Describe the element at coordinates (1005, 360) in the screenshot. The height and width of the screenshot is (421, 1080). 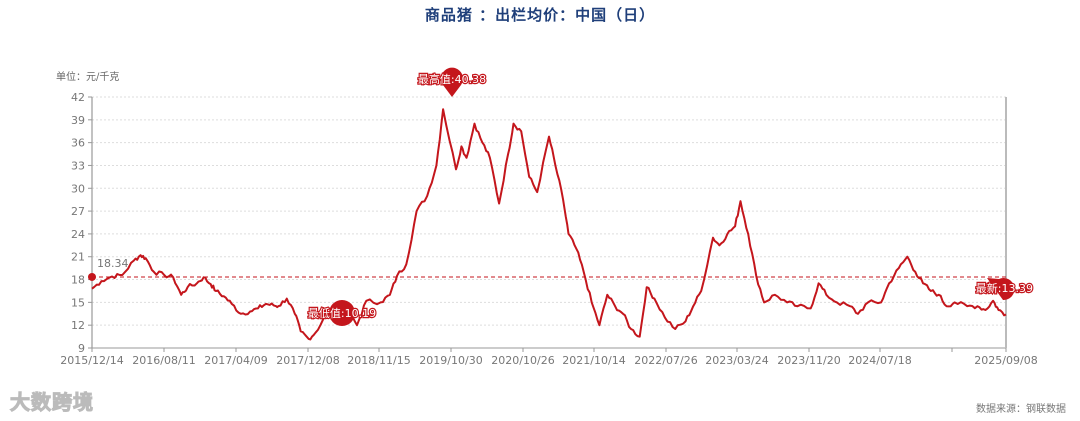
I see `x-tick-label: 2025/09/08` at that location.